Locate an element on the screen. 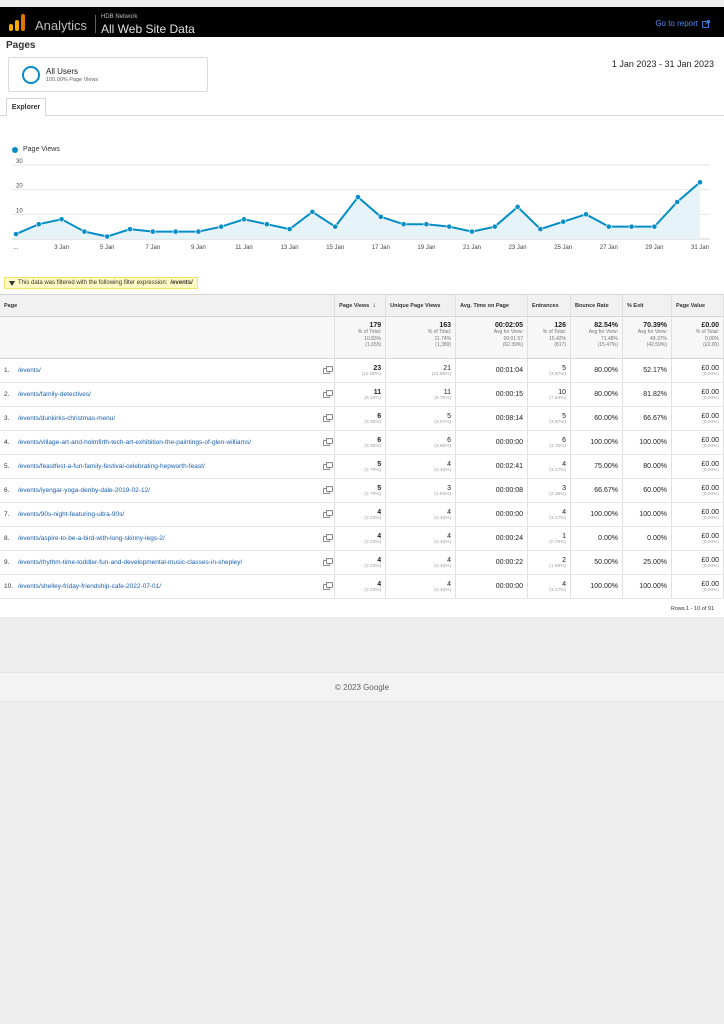 This screenshot has width=724, height=1024. table-cell: 10 (7.94%) is located at coordinates (549, 394).